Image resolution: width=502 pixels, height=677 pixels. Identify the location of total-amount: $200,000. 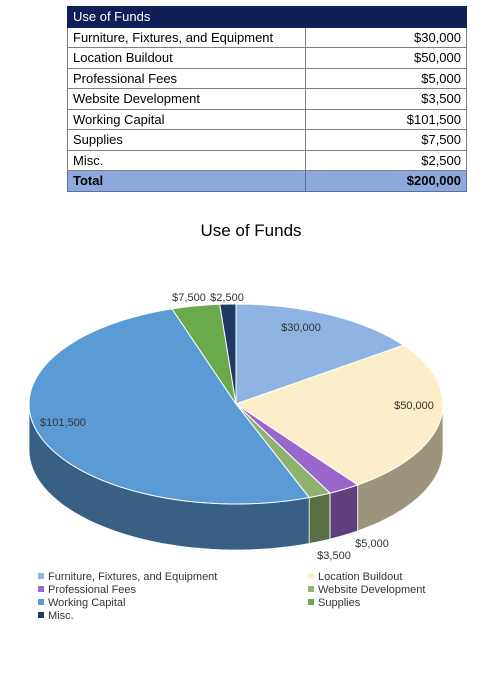
(386, 181).